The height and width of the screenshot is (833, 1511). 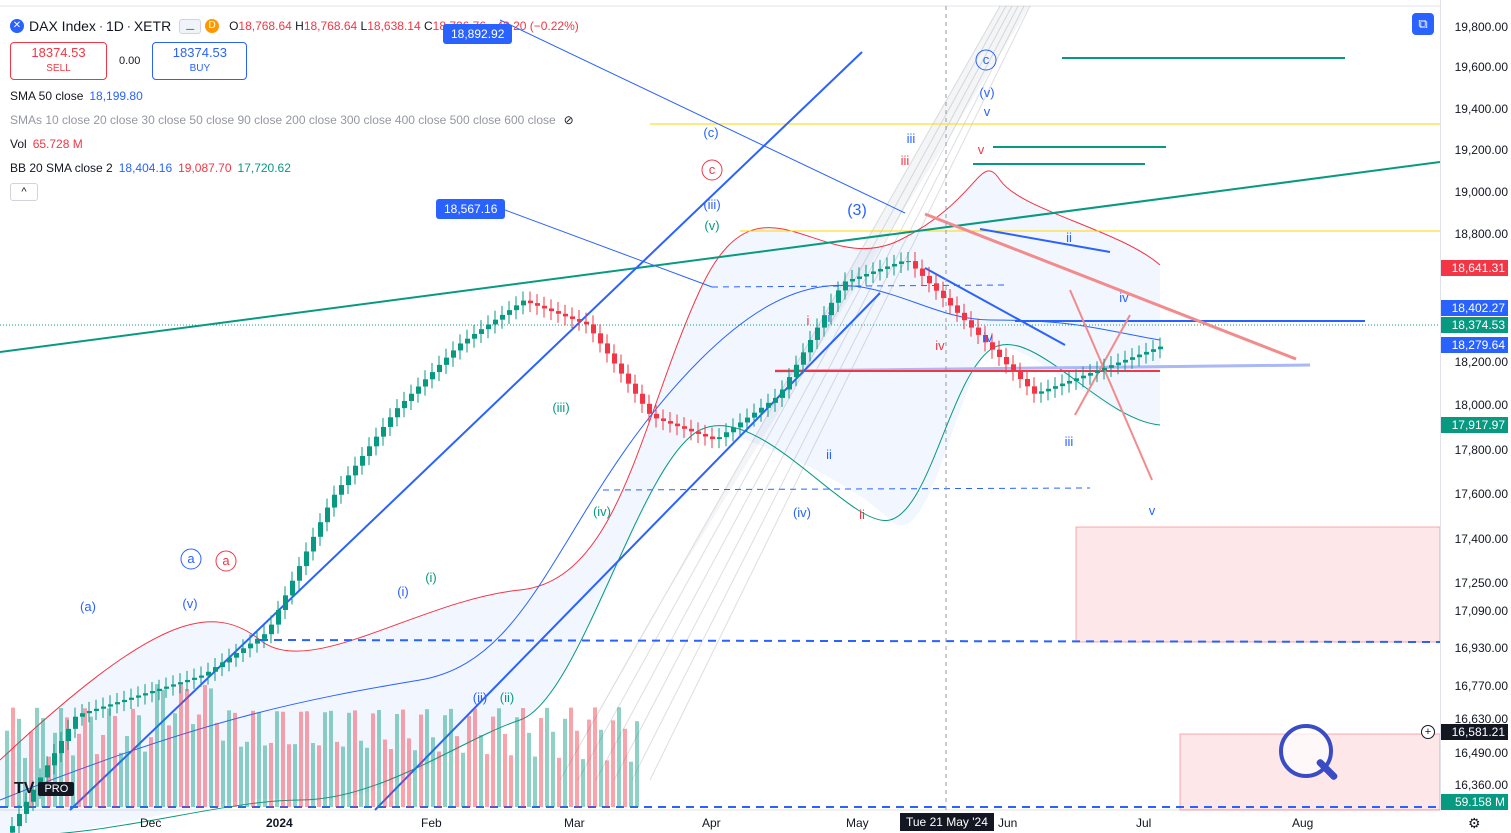 What do you see at coordinates (808, 320) in the screenshot?
I see `wave-label: i` at bounding box center [808, 320].